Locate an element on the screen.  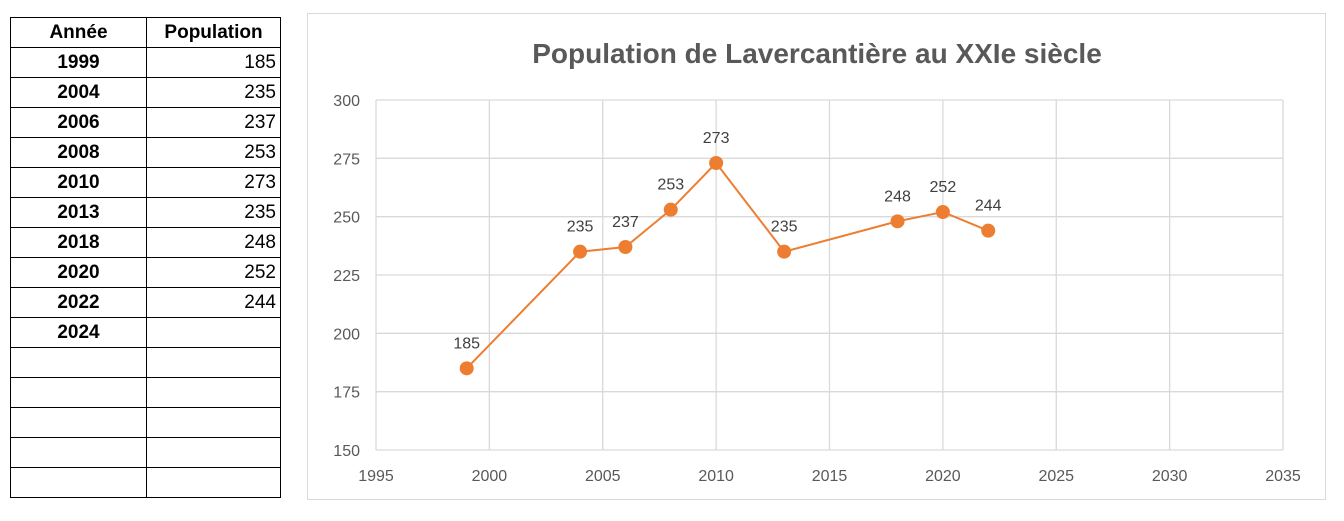
year-cell: 2010 is located at coordinates (78, 182).